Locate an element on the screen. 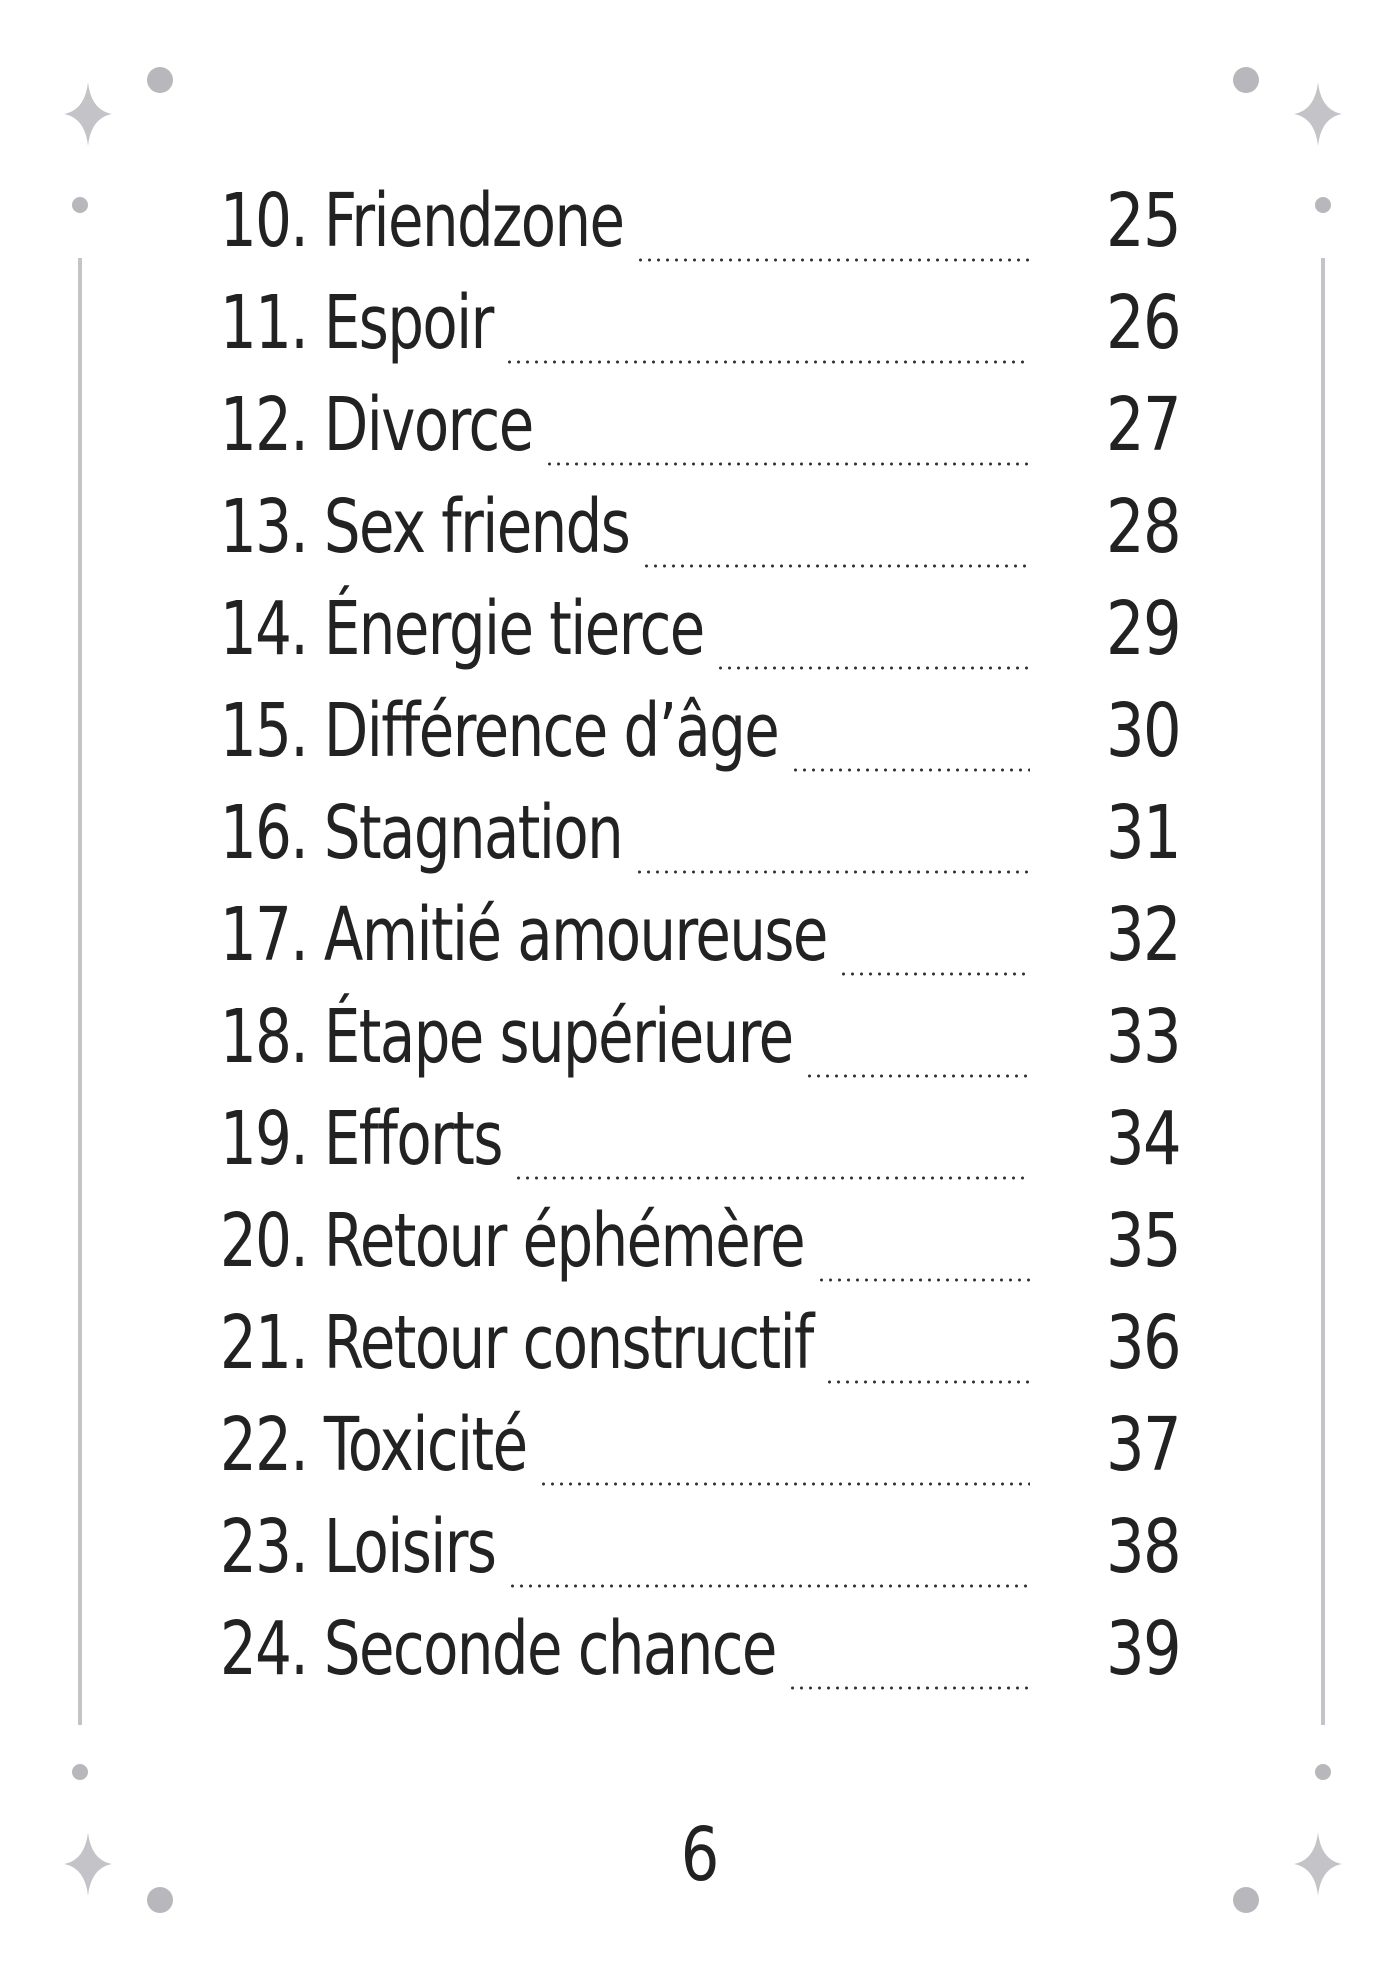 This screenshot has height=1978, width=1400. toc-entry: 16. Stagnation 31 is located at coordinates (701, 833).